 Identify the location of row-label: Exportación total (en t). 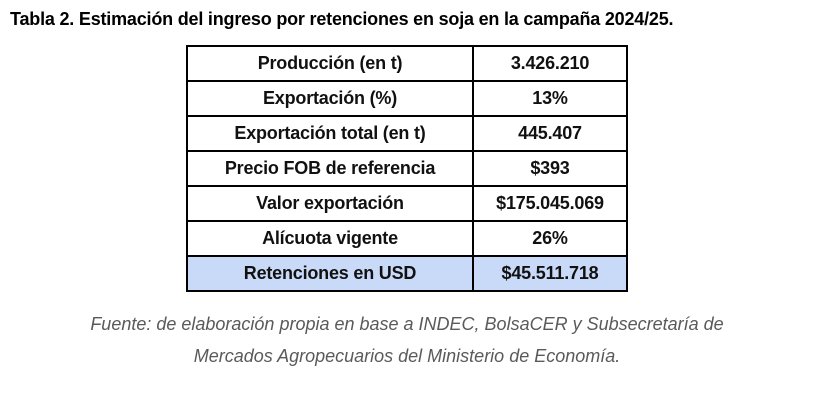
(330, 133).